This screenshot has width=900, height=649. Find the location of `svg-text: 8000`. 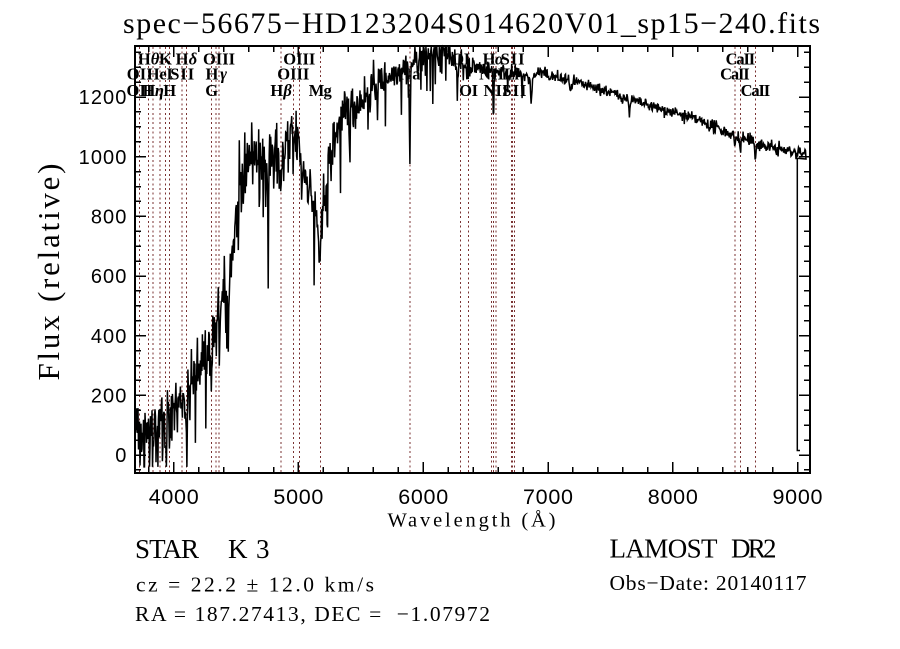

svg-text: 8000 is located at coordinates (673, 497).